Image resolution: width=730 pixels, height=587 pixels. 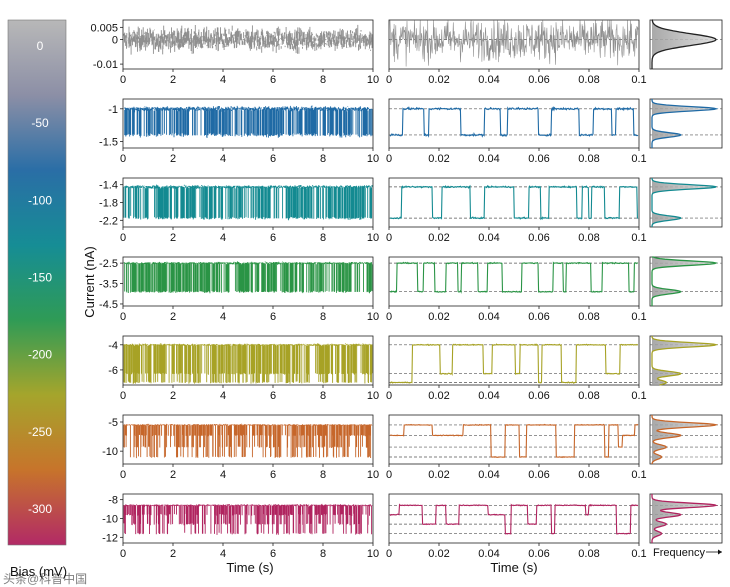 What do you see at coordinates (108, 186) in the screenshot?
I see `y-tick-label: -1.4` at bounding box center [108, 186].